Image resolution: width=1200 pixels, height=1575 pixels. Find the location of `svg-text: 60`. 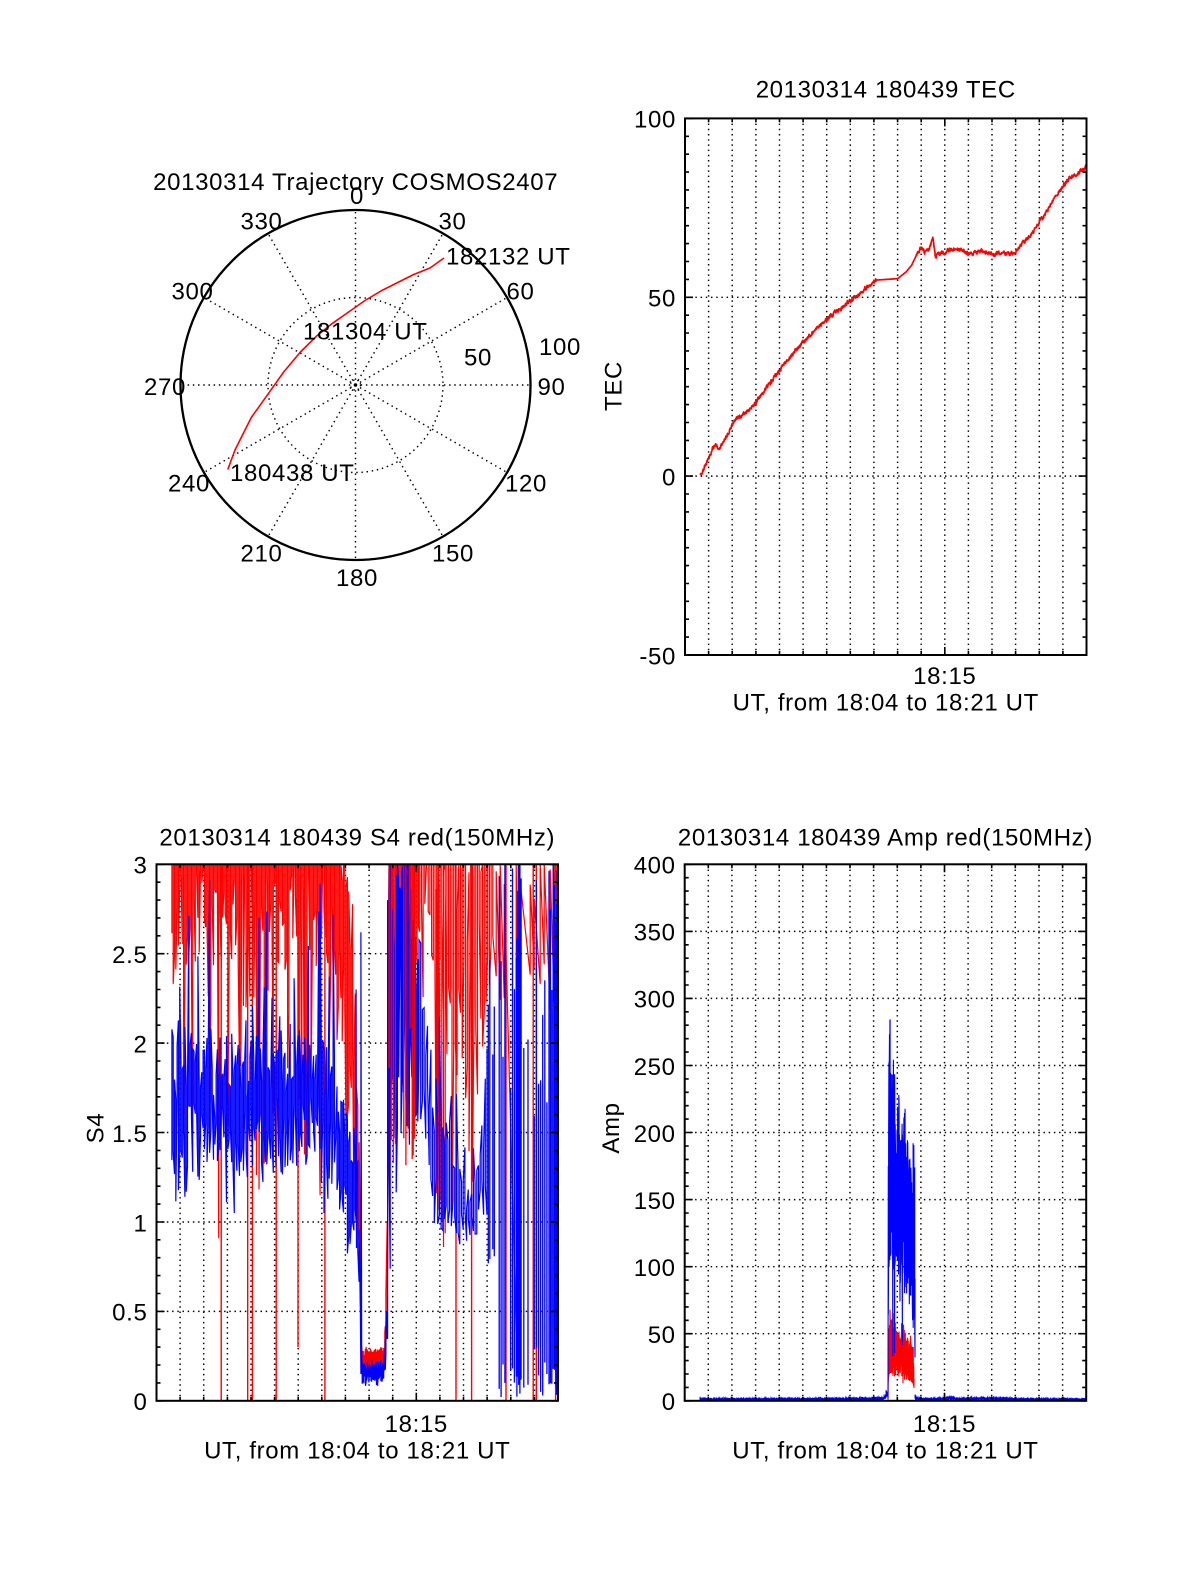

svg-text: 60 is located at coordinates (521, 292).